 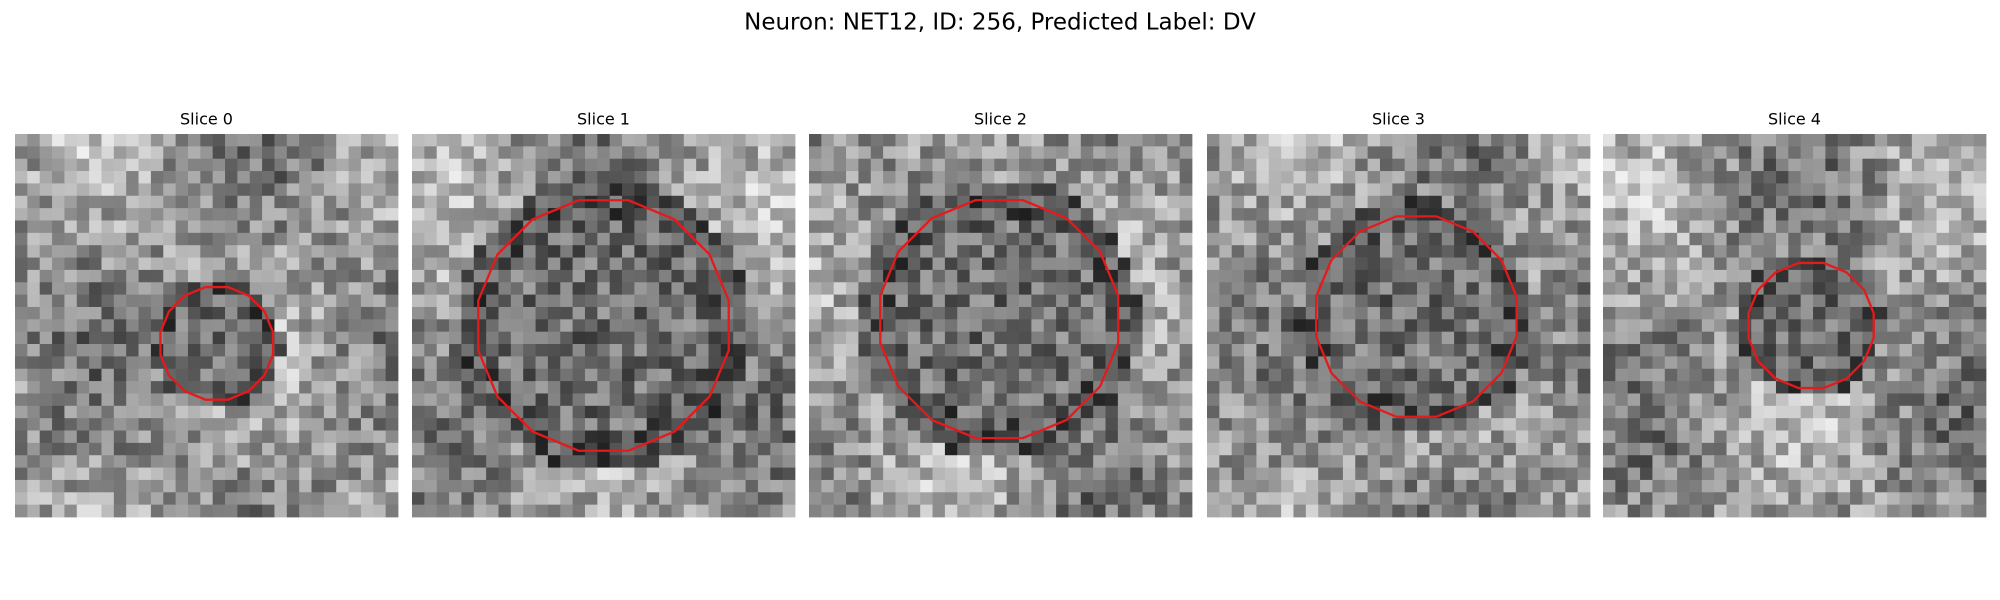 I want to click on panel-title: Slice 1, so click(x=603, y=119).